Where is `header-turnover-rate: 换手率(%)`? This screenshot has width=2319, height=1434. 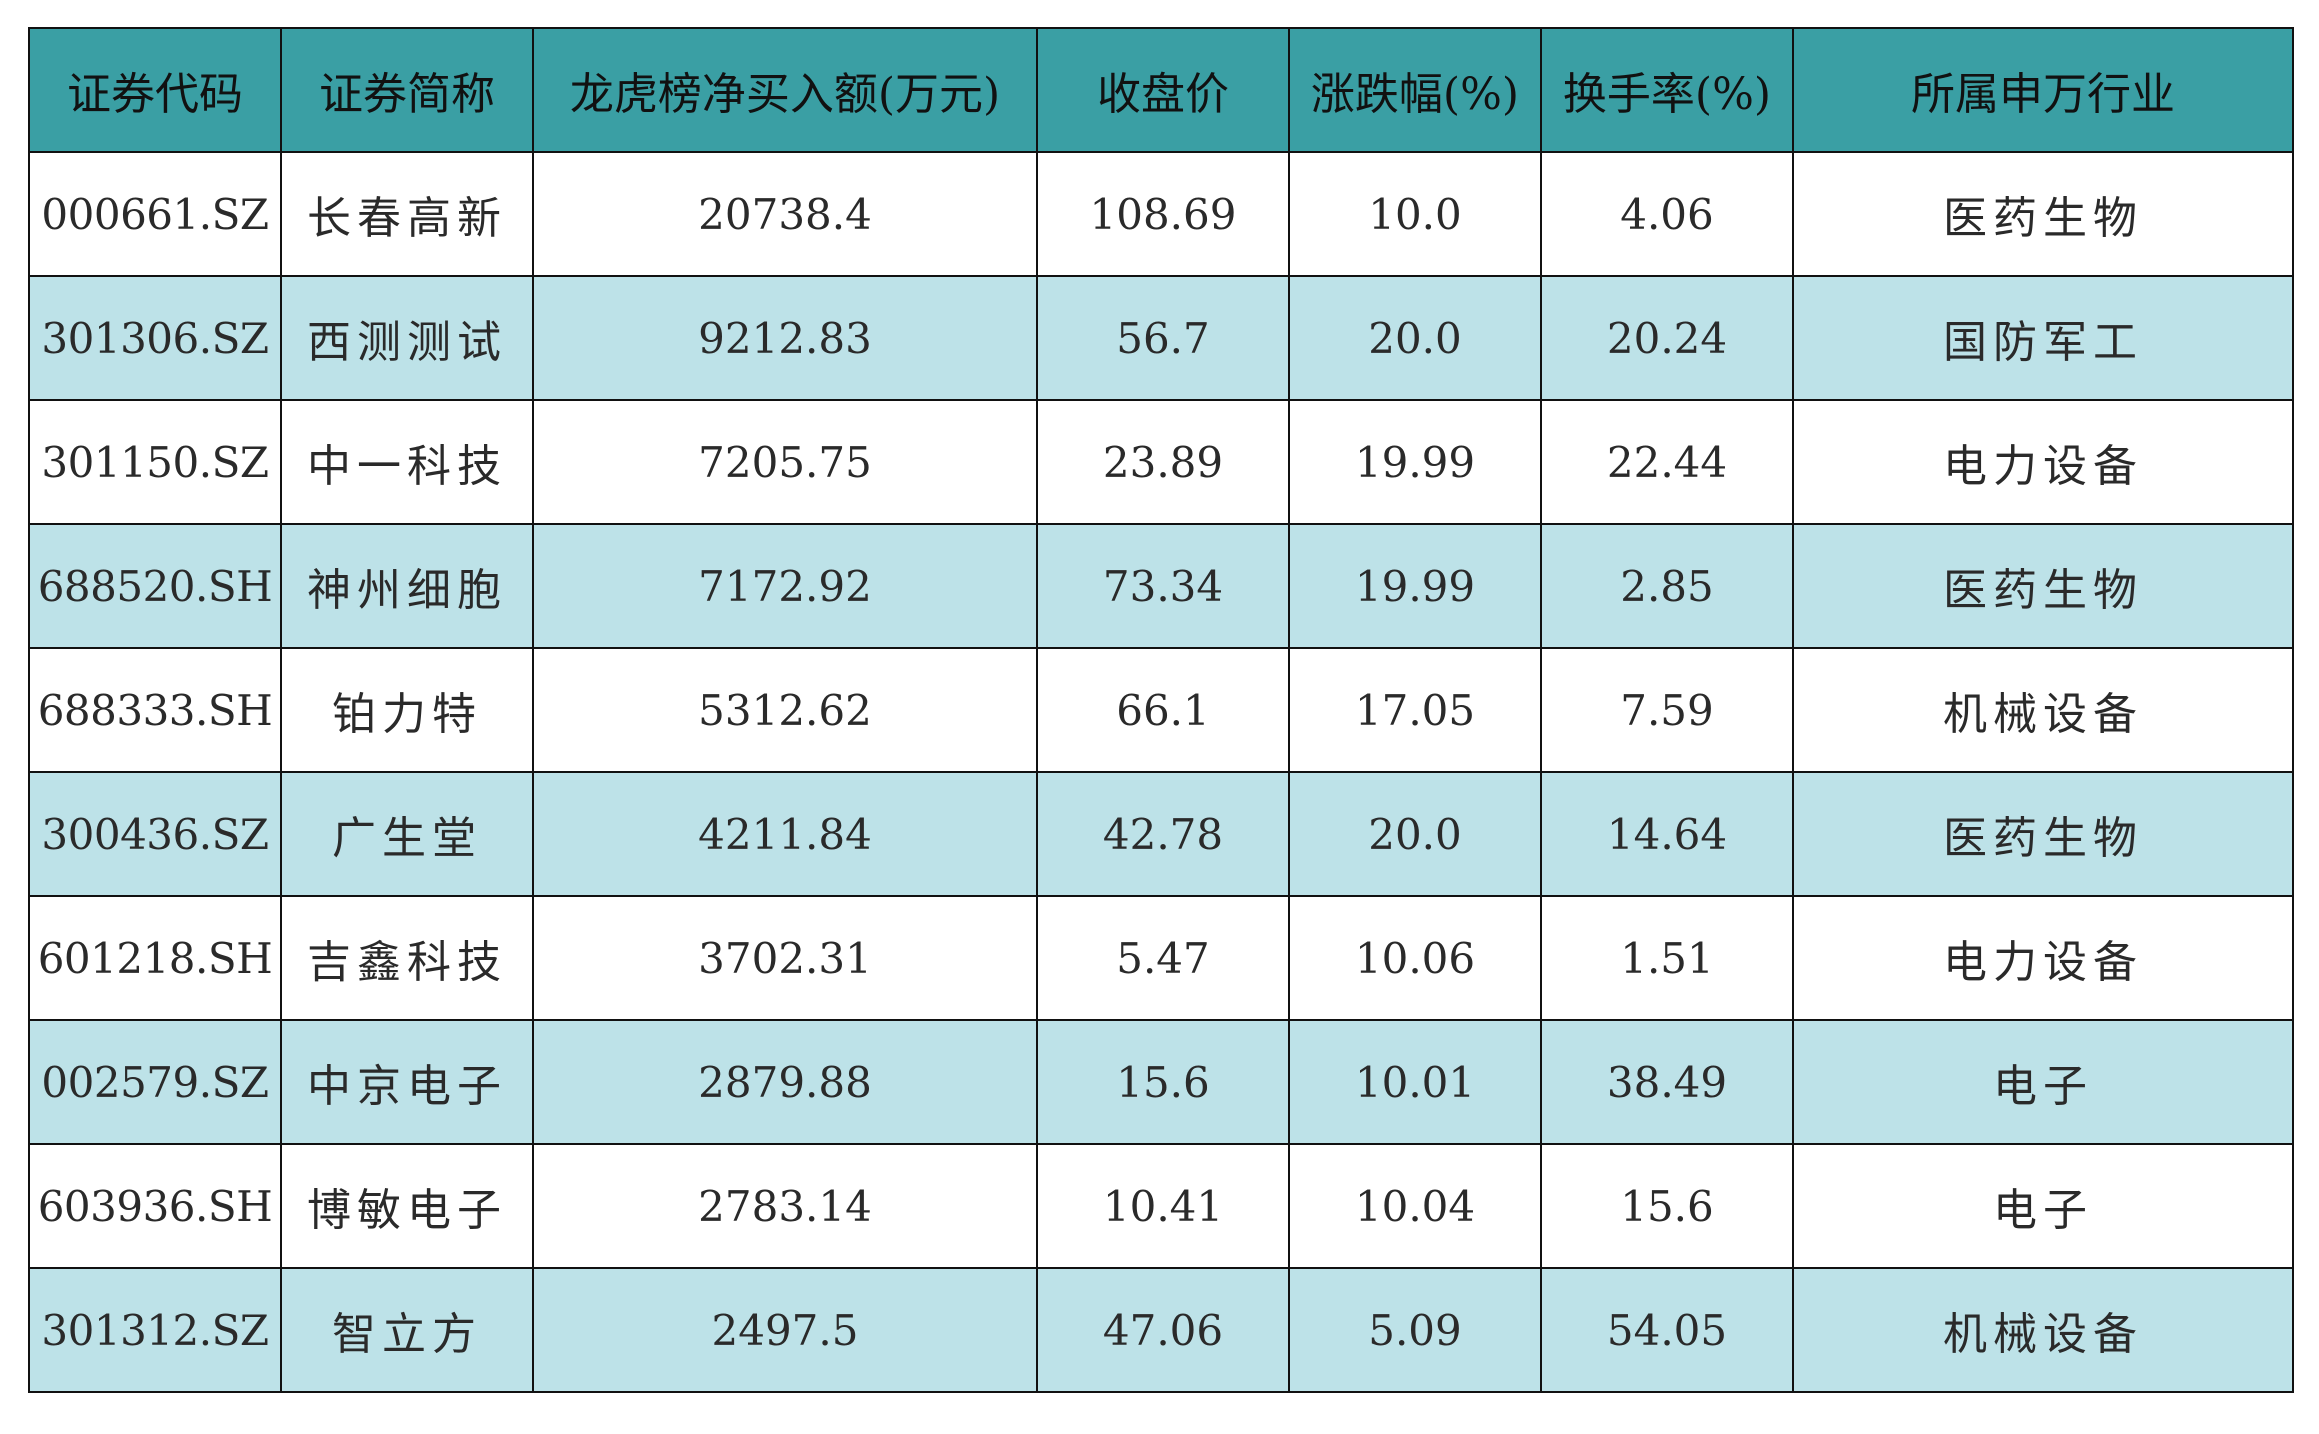
header-turnover-rate: 换手率(%) is located at coordinates (1667, 90).